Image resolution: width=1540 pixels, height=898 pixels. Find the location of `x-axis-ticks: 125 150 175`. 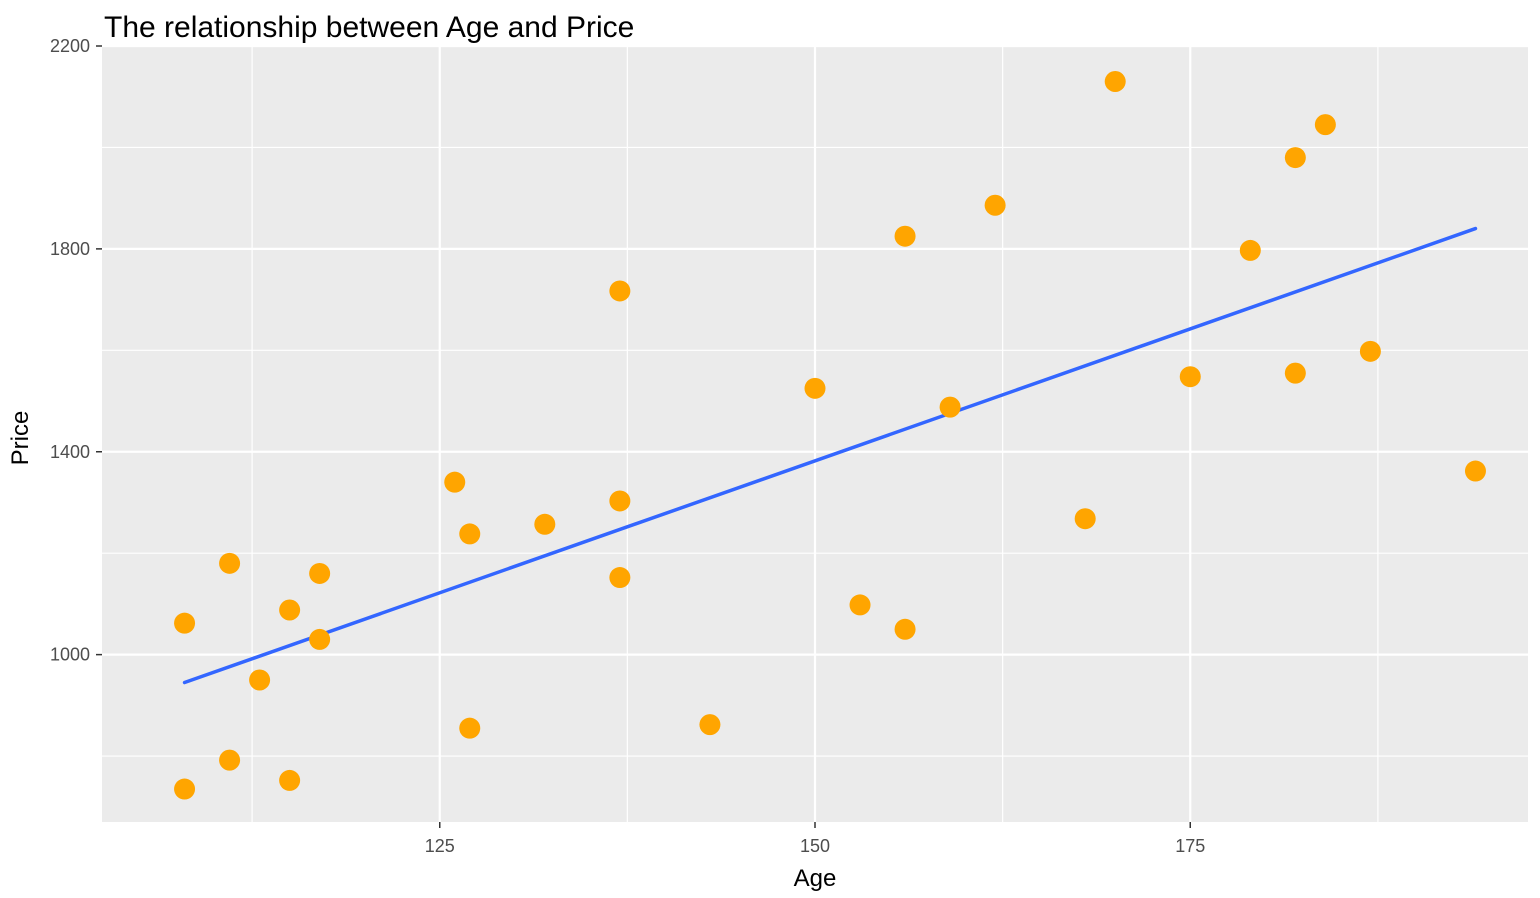

x-axis-ticks: 125 150 175 is located at coordinates (815, 839).